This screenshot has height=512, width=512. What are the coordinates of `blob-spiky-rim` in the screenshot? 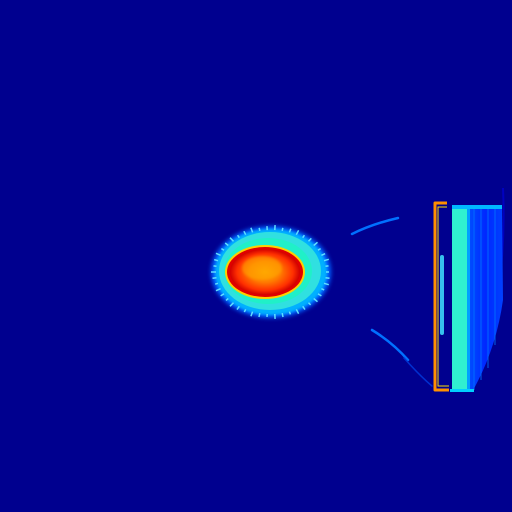 It's located at (270, 272).